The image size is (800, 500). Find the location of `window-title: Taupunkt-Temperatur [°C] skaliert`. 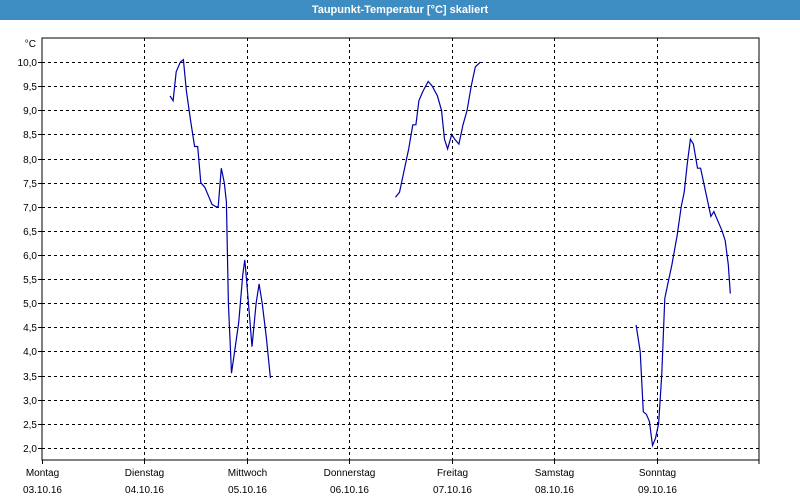

window-title: Taupunkt-Temperatur [°C] skaliert is located at coordinates (400, 10).